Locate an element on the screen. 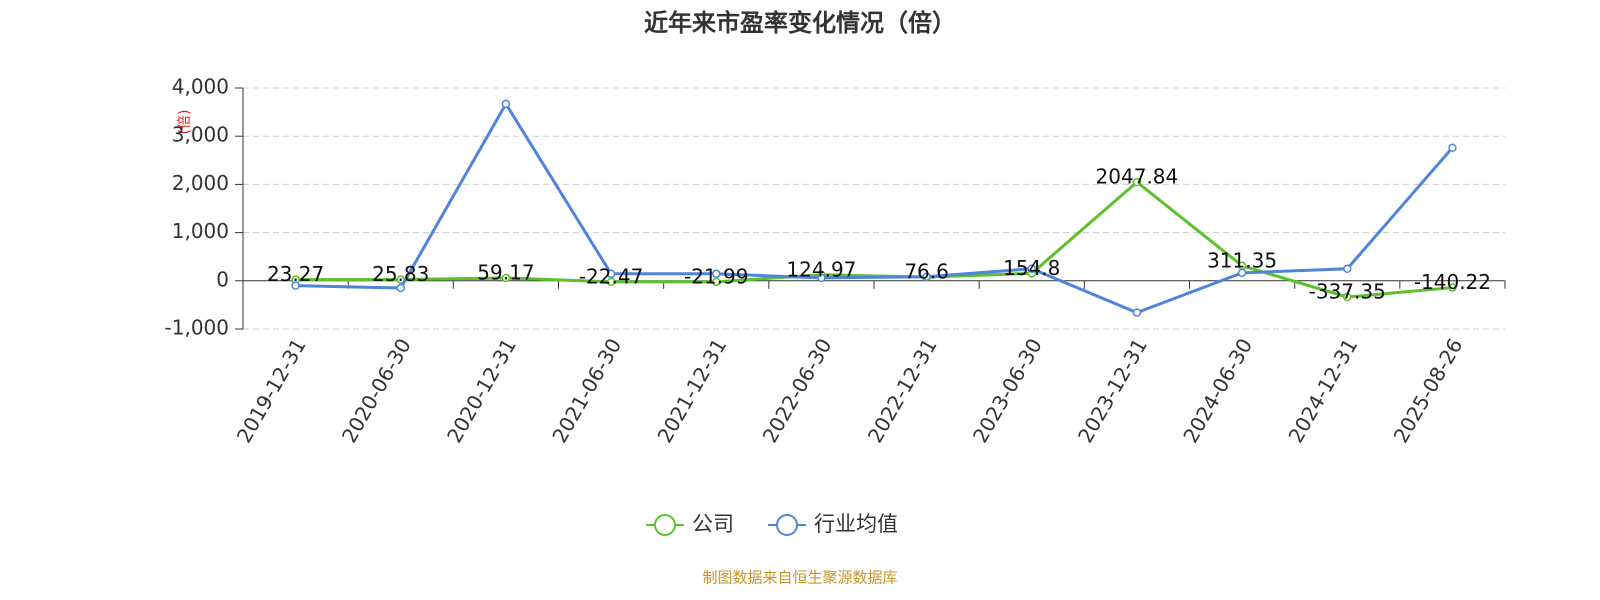 The height and width of the screenshot is (600, 1600). data-label: -22.47 is located at coordinates (611, 276).